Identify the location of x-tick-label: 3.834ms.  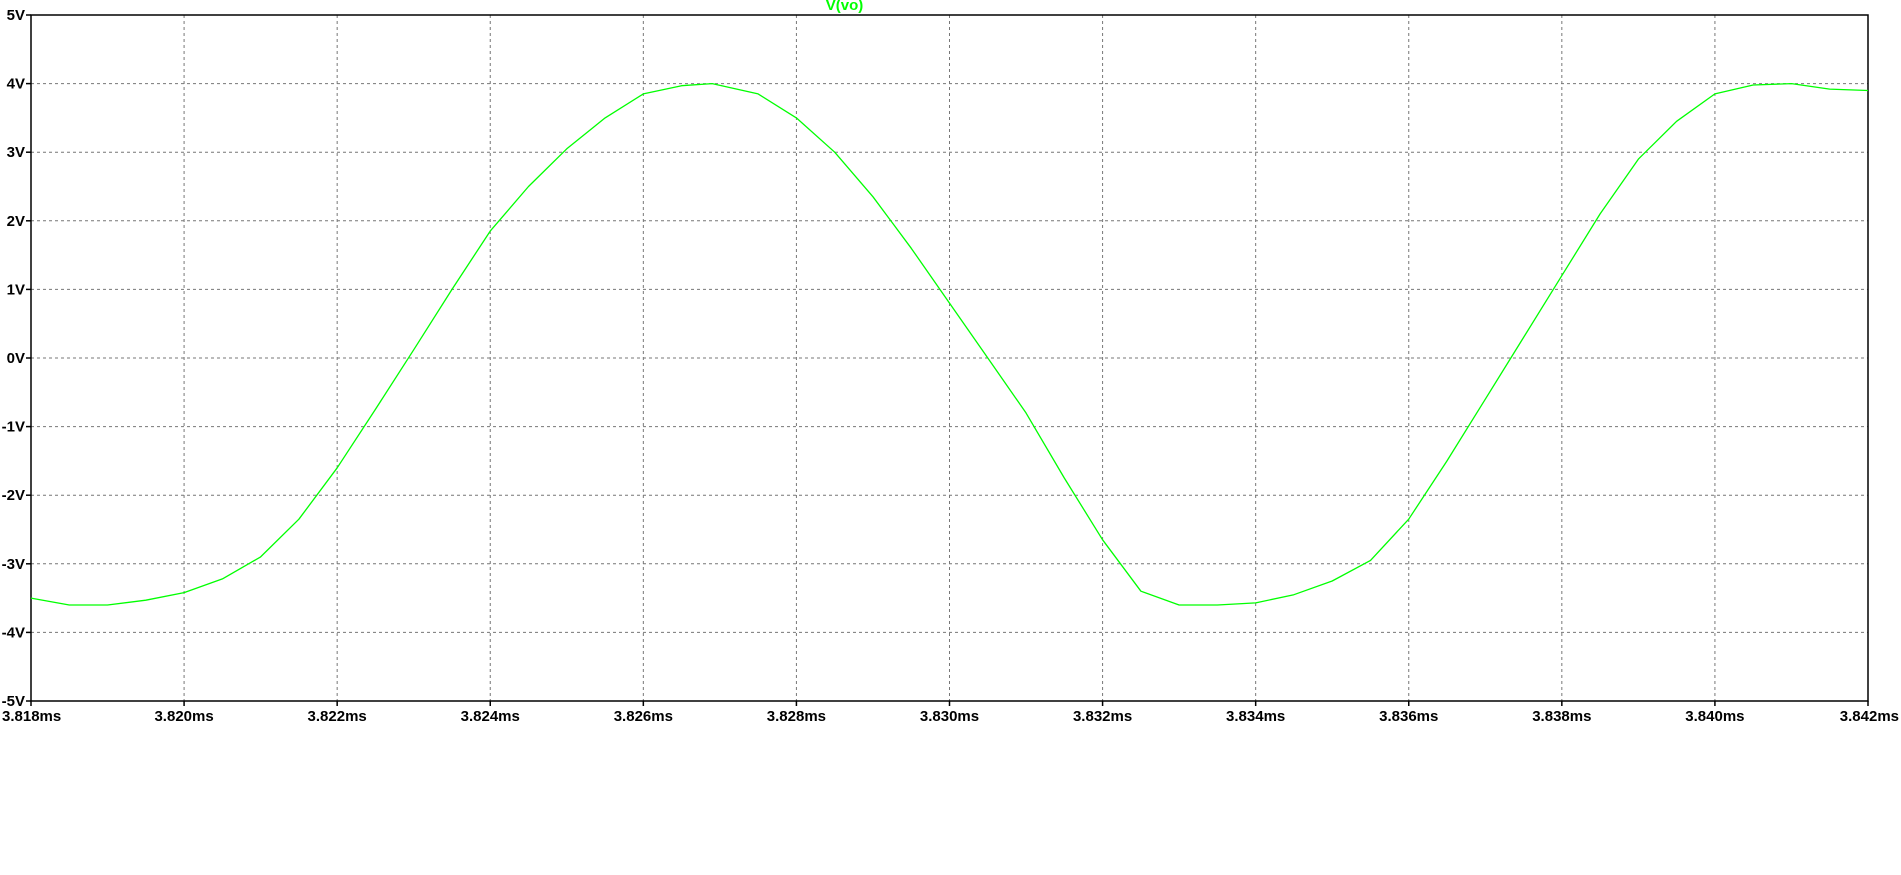
(1255, 716).